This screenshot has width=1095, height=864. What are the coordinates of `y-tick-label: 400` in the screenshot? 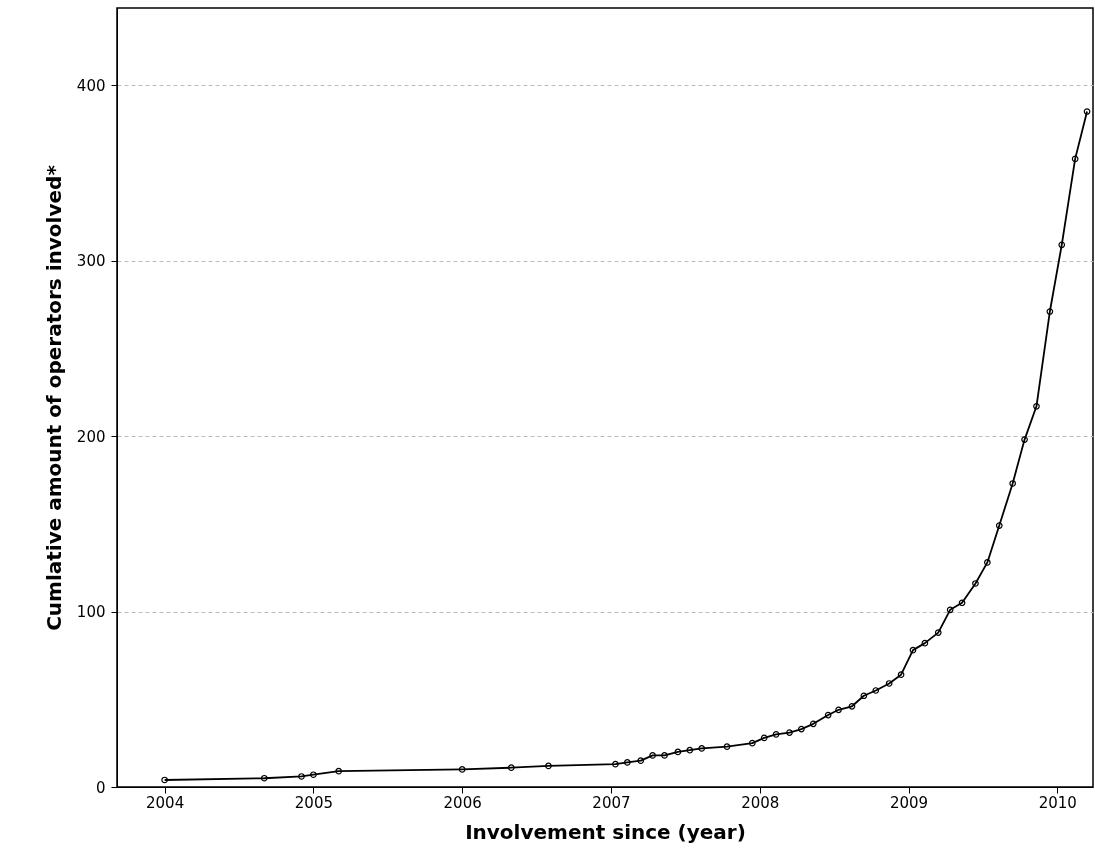 It's located at (91, 85).